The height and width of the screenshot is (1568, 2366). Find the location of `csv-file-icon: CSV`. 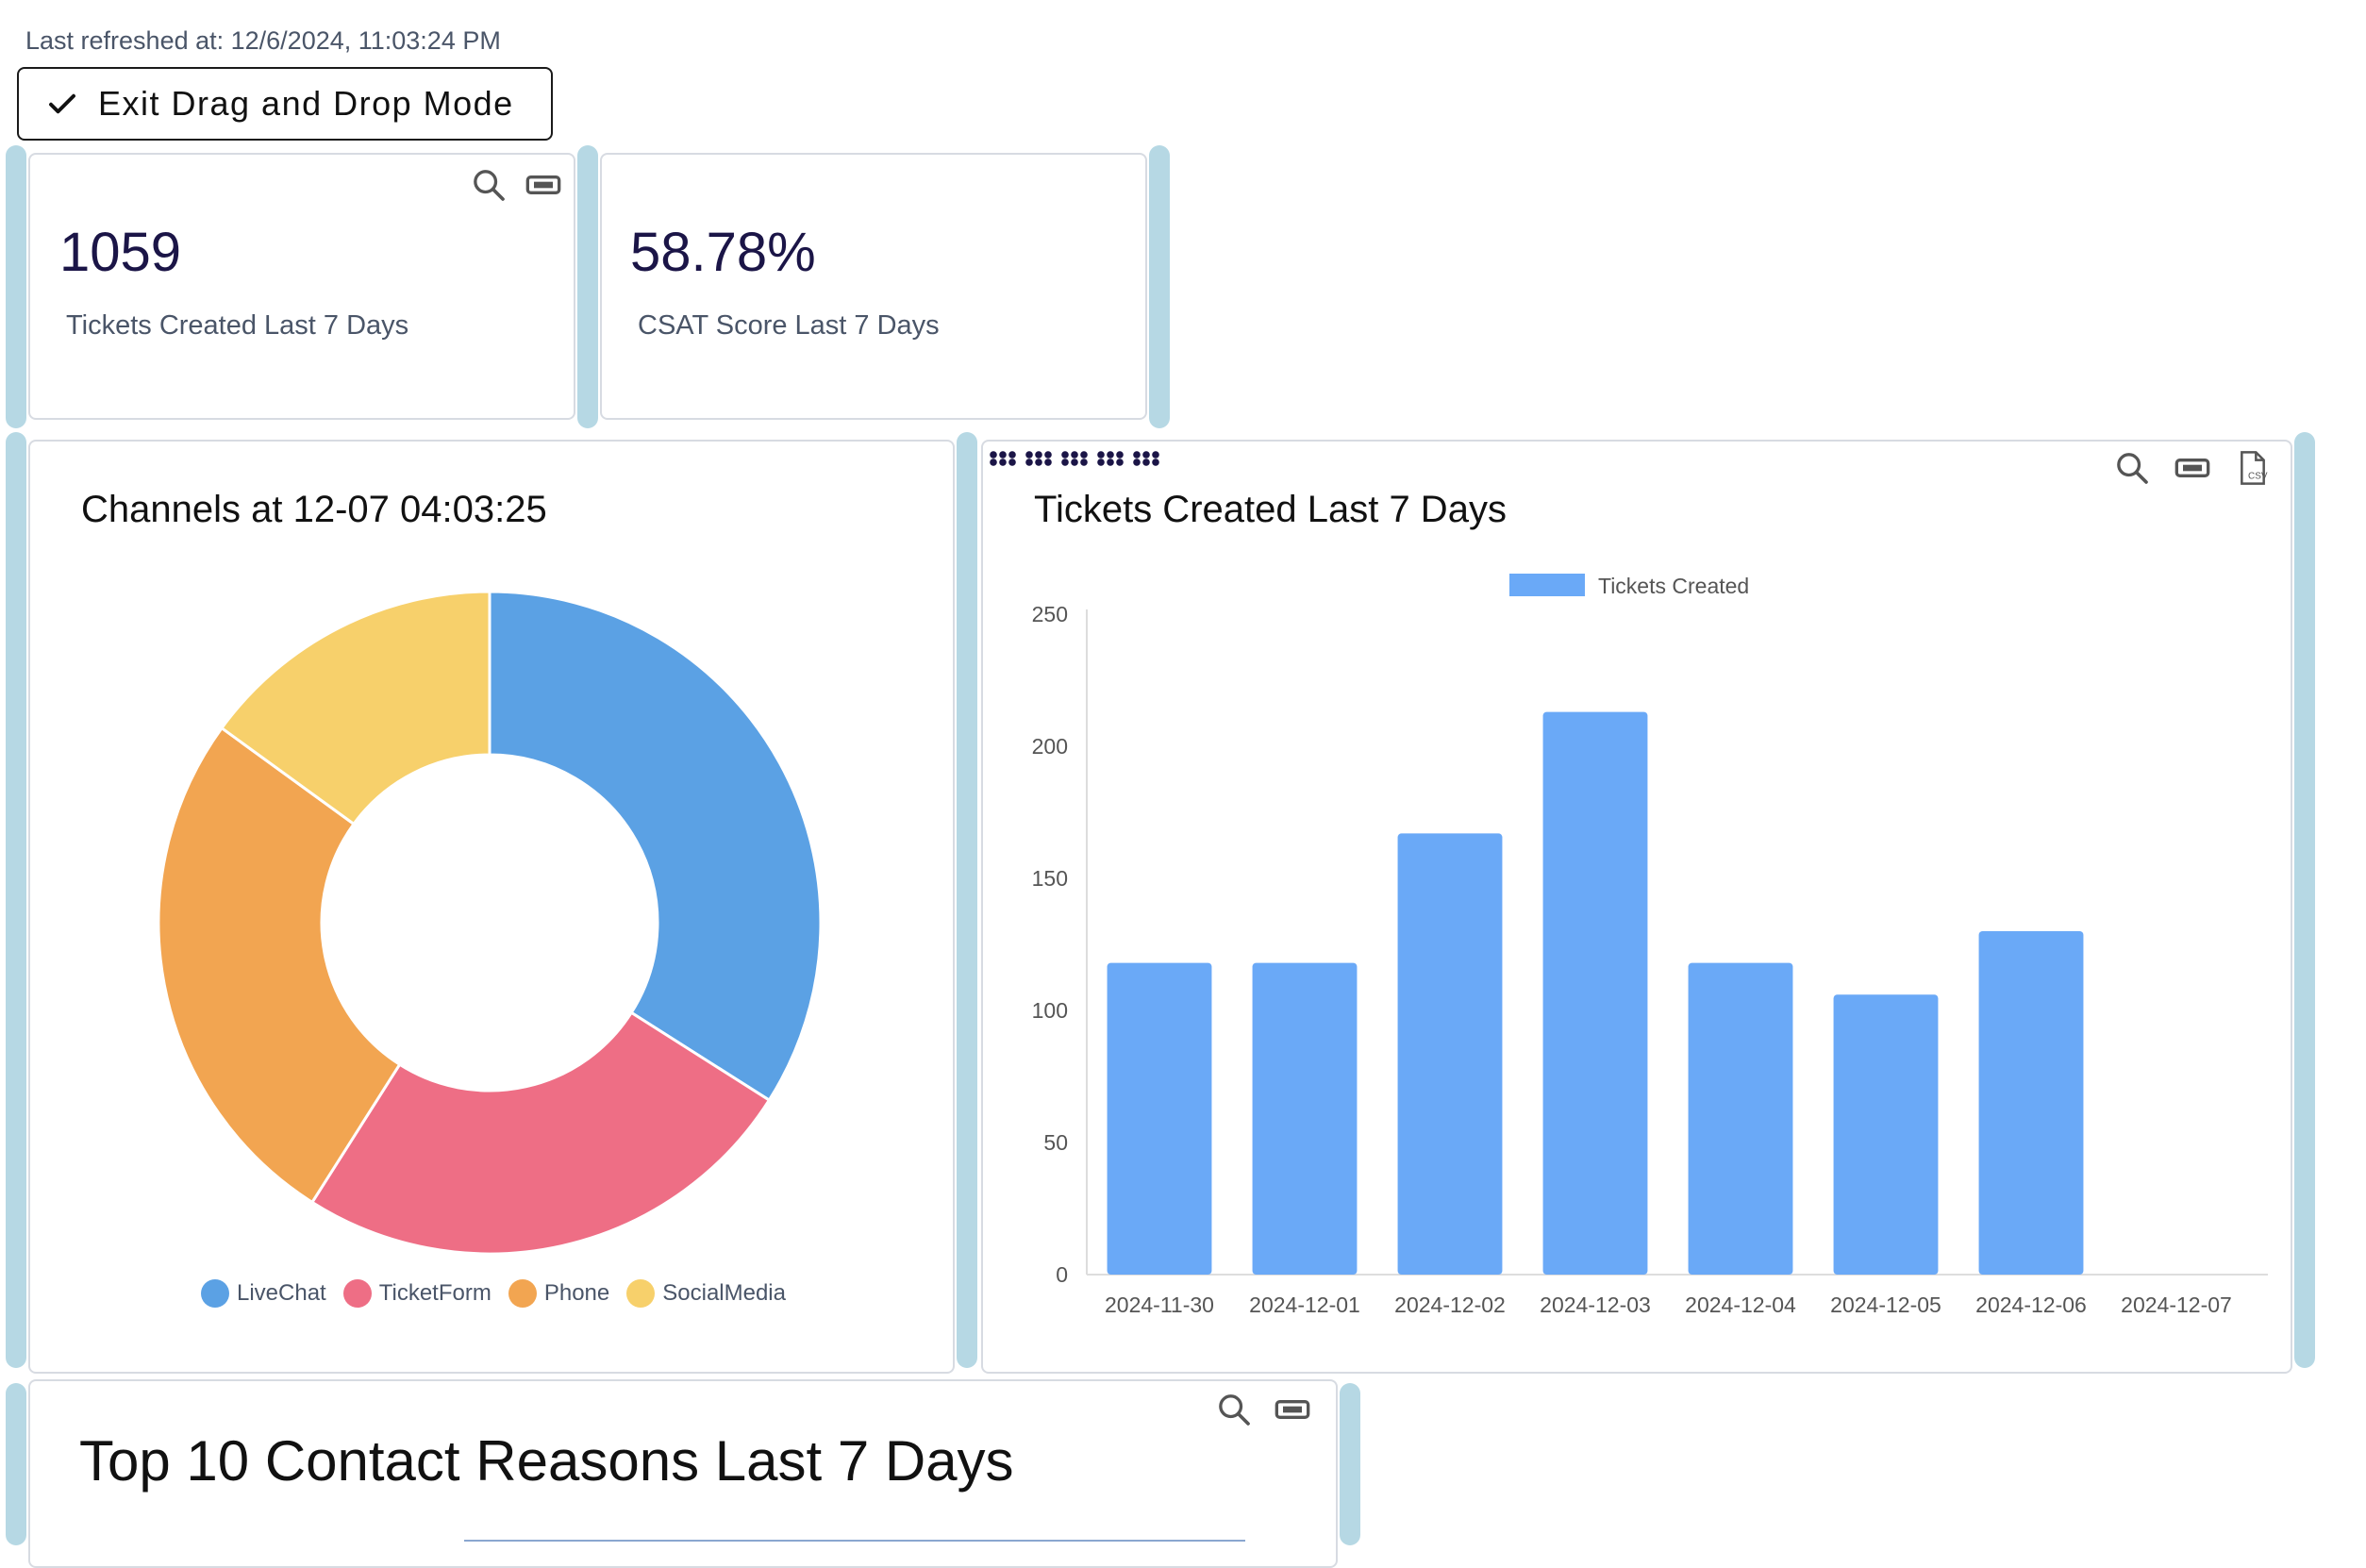

csv-file-icon: CSV is located at coordinates (2253, 468).